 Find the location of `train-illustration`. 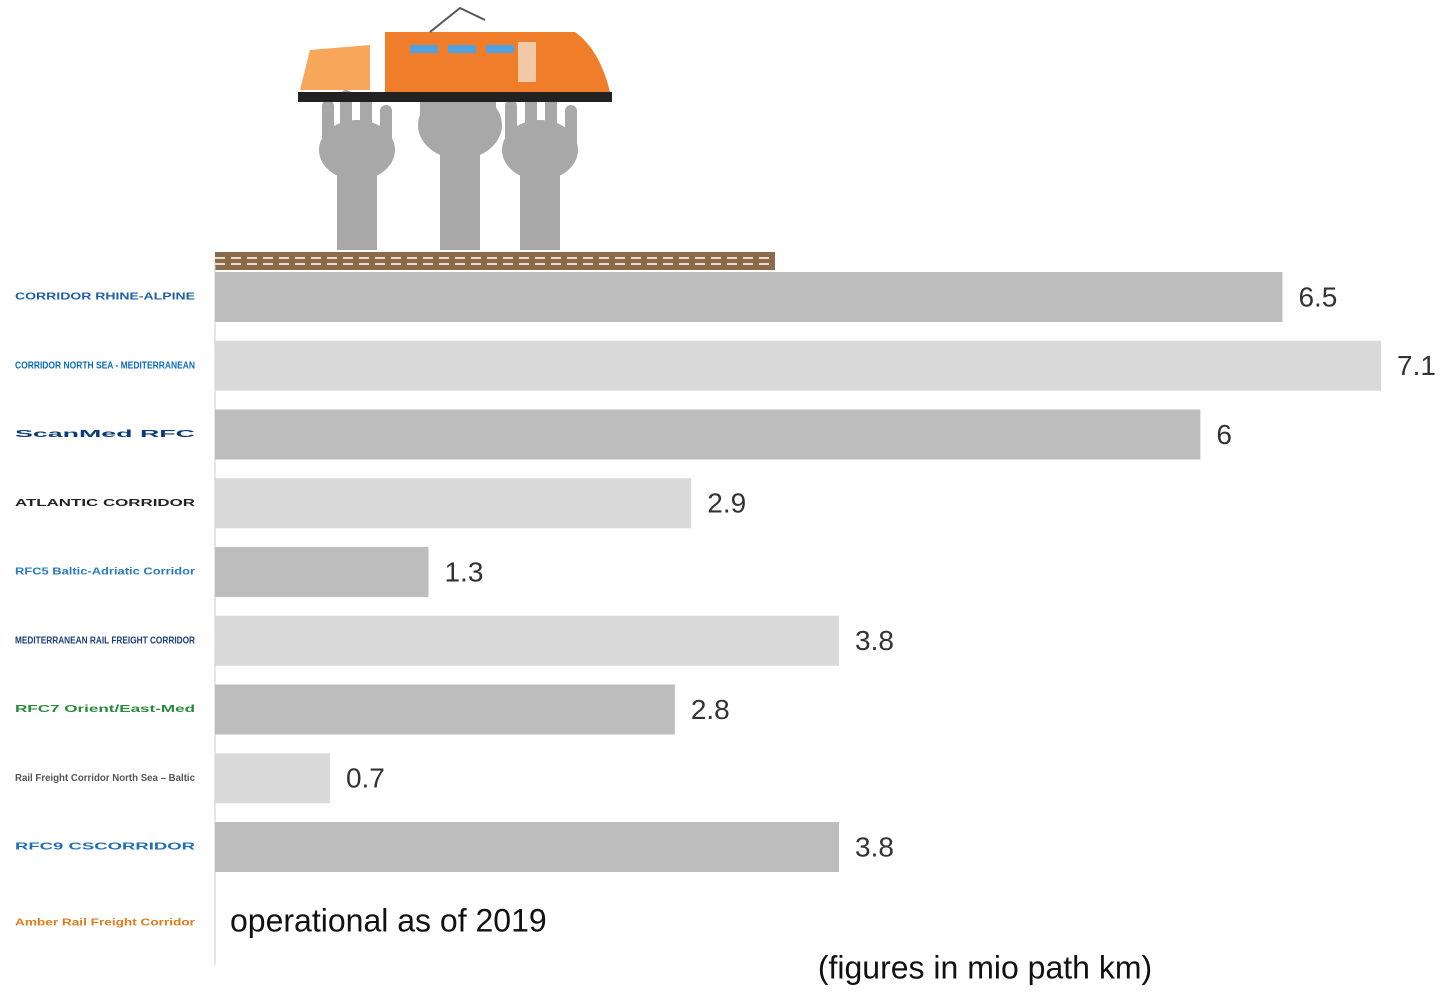

train-illustration is located at coordinates (495, 138).